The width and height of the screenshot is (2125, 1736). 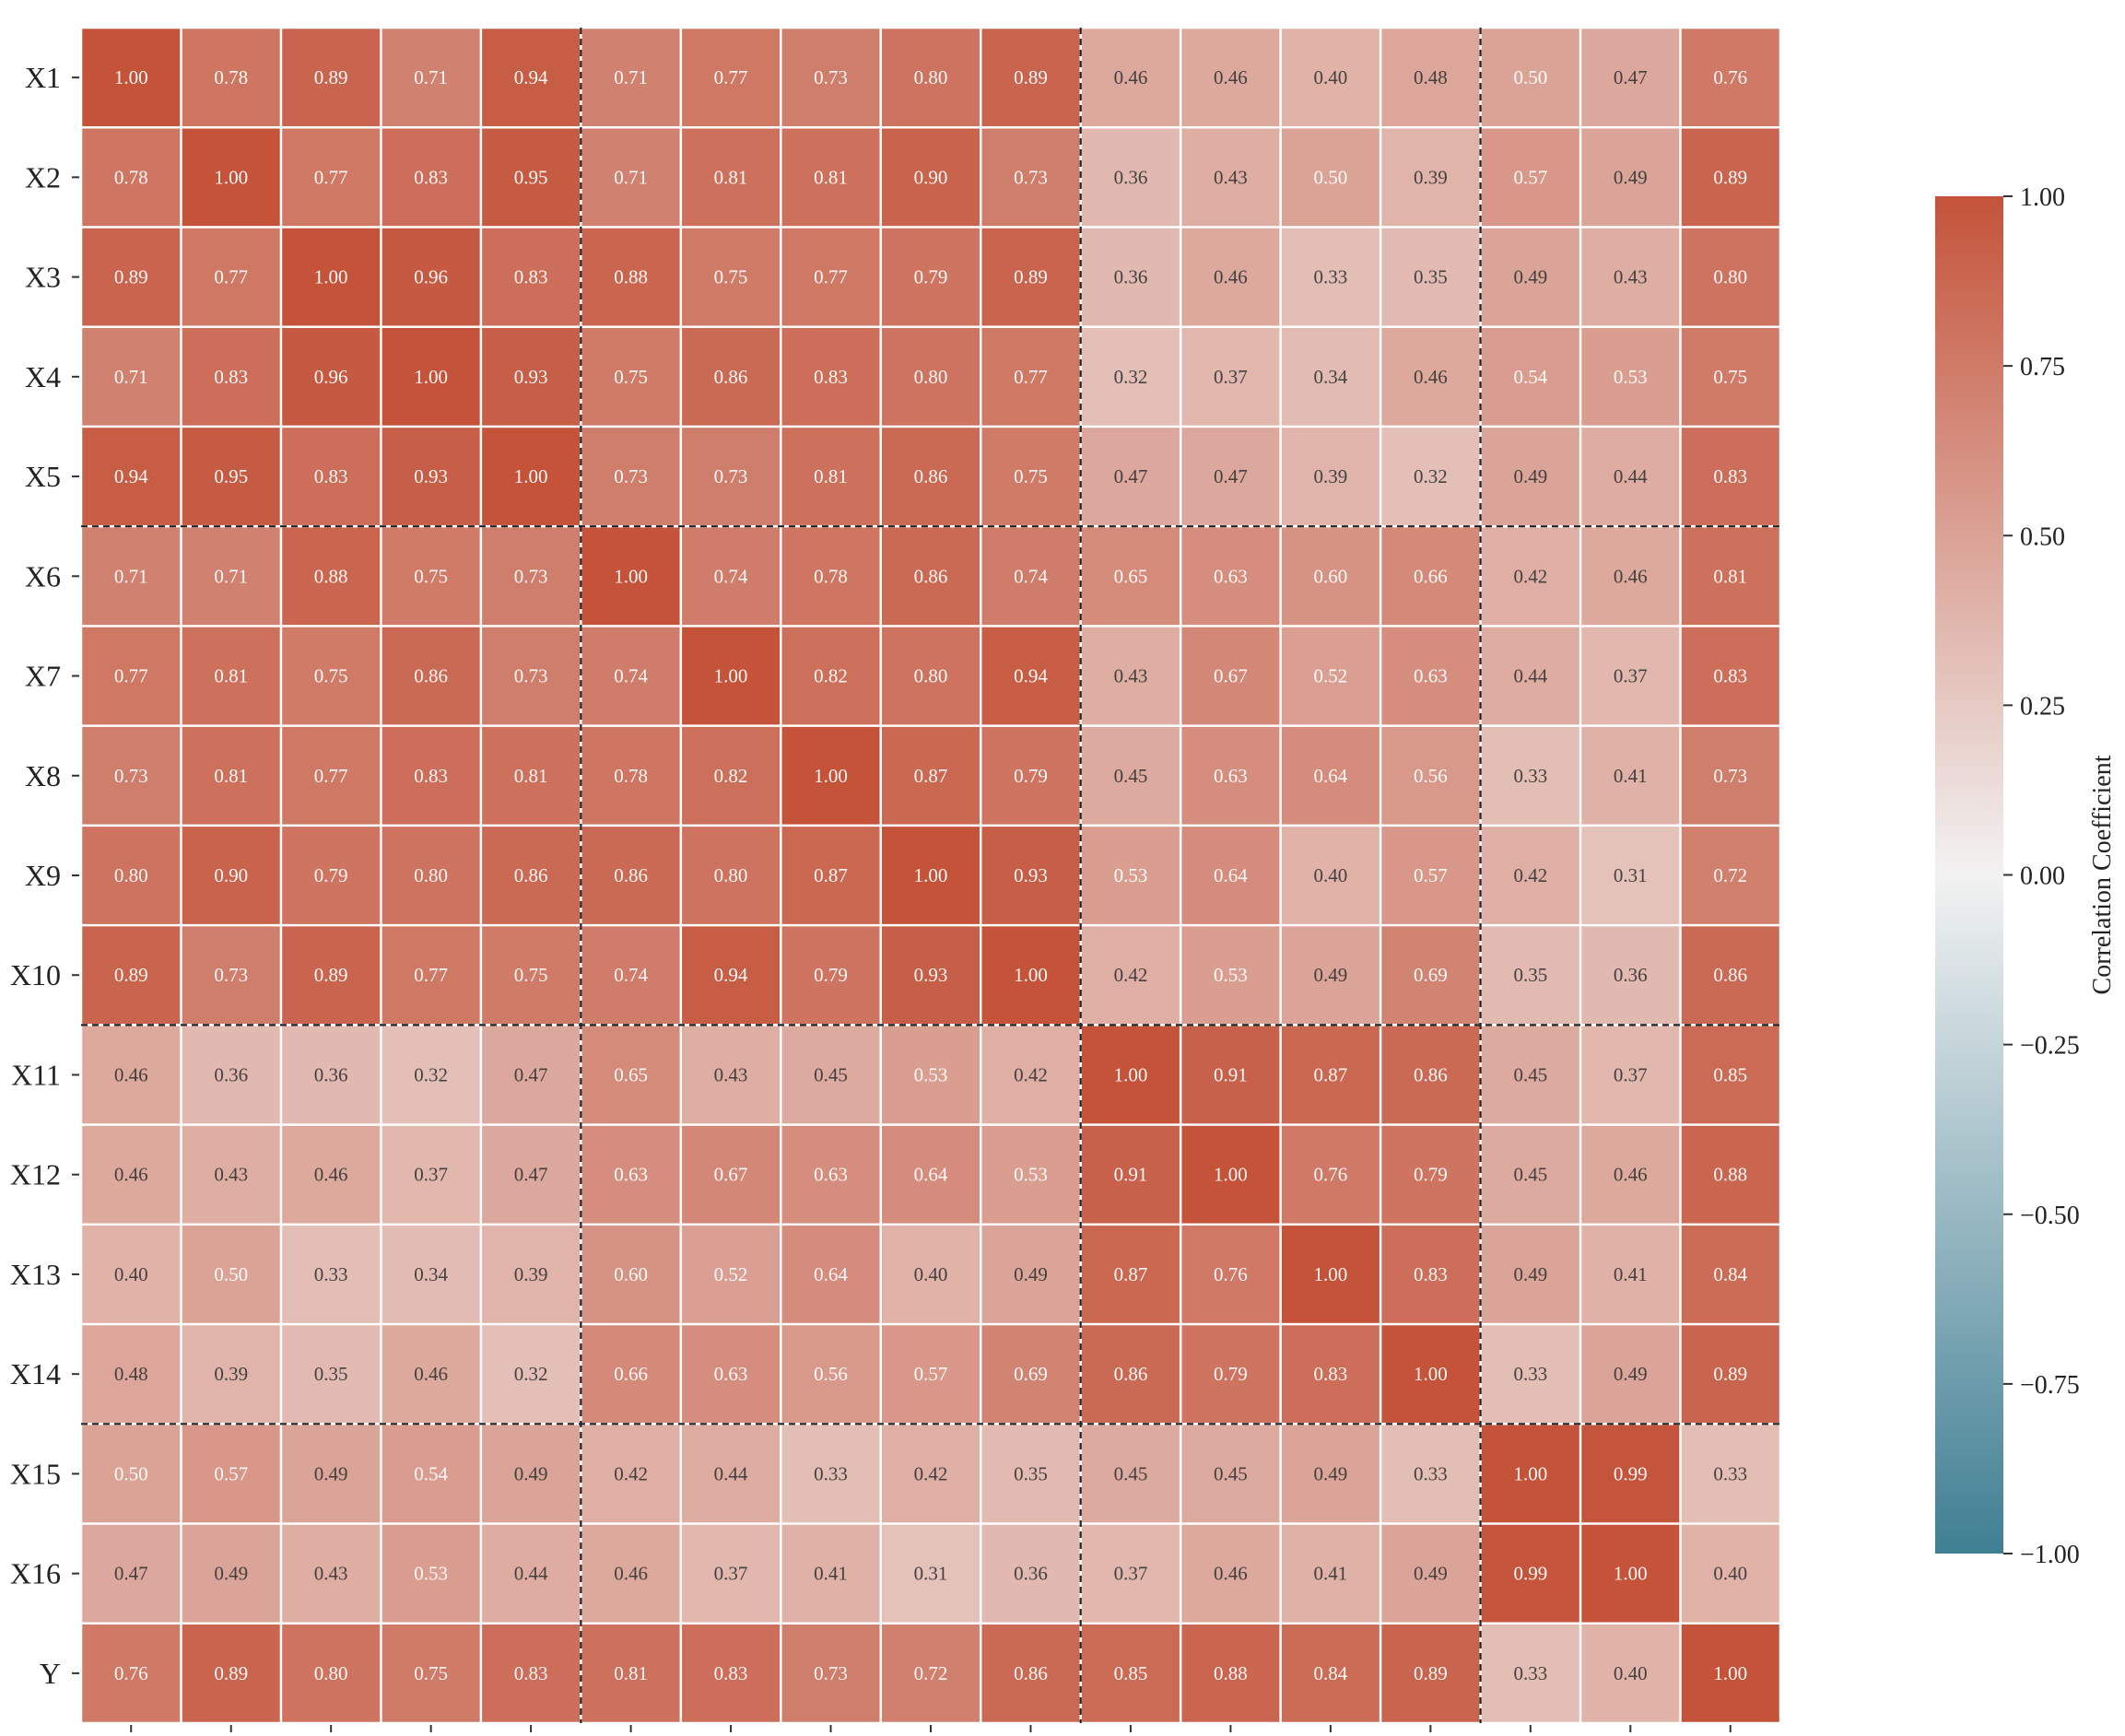 What do you see at coordinates (1530, 476) in the screenshot?
I see `heatmap-cell-label: 0.49` at bounding box center [1530, 476].